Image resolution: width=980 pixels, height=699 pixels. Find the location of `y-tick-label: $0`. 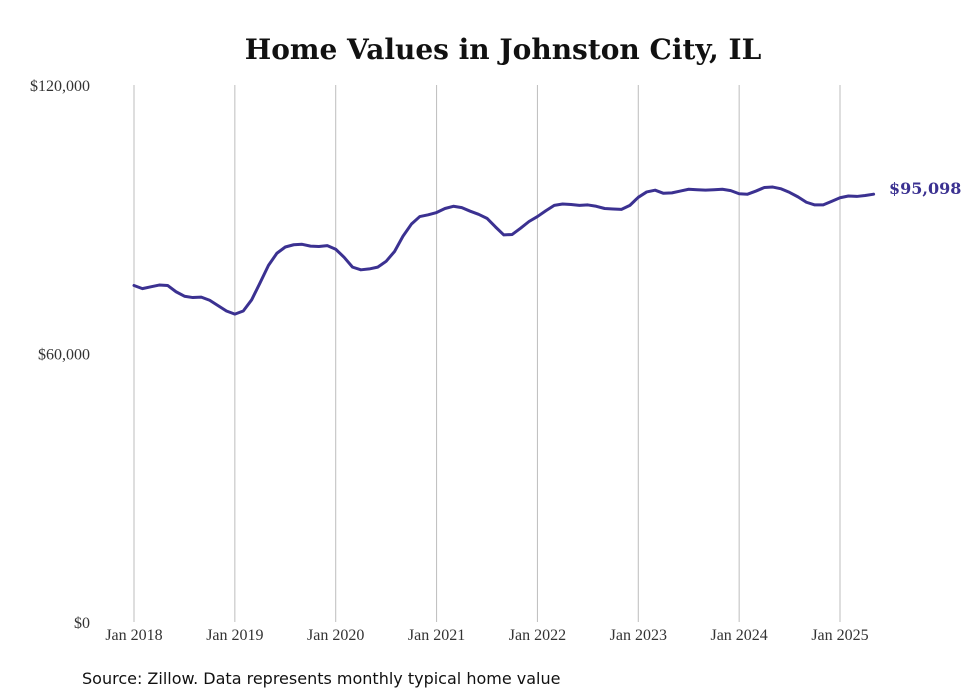

y-tick-label: $0 is located at coordinates (82, 623).